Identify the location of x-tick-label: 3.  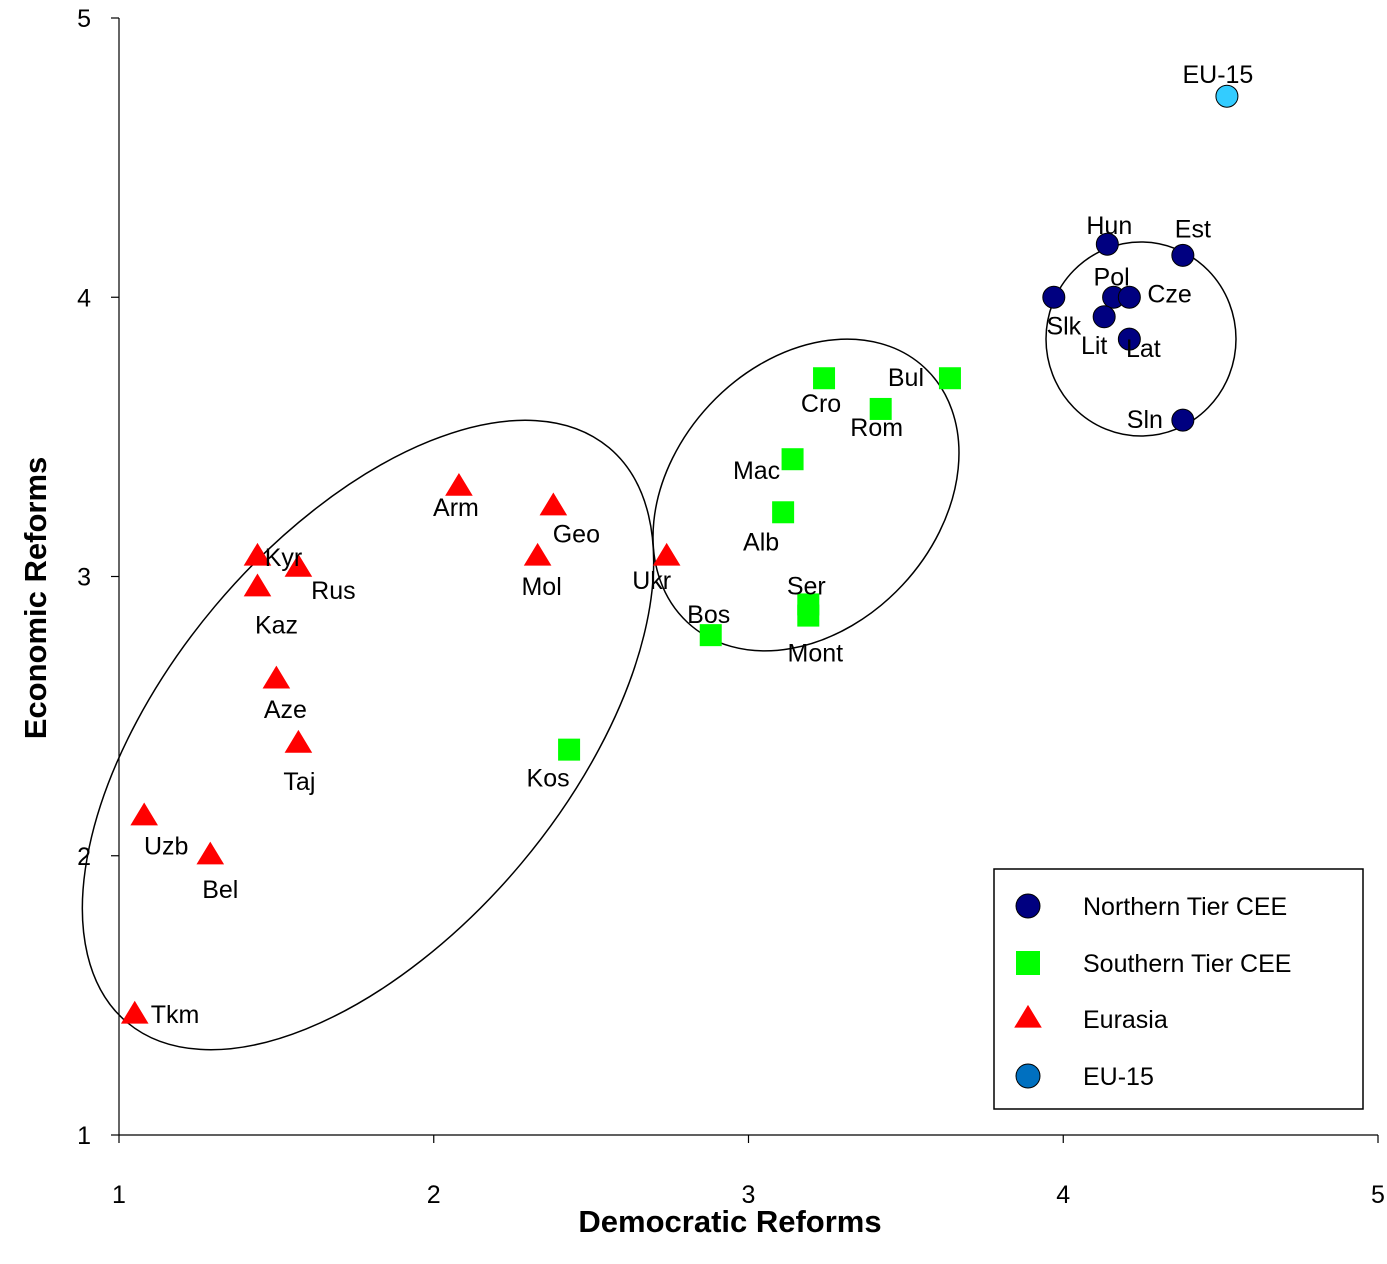
(749, 1195).